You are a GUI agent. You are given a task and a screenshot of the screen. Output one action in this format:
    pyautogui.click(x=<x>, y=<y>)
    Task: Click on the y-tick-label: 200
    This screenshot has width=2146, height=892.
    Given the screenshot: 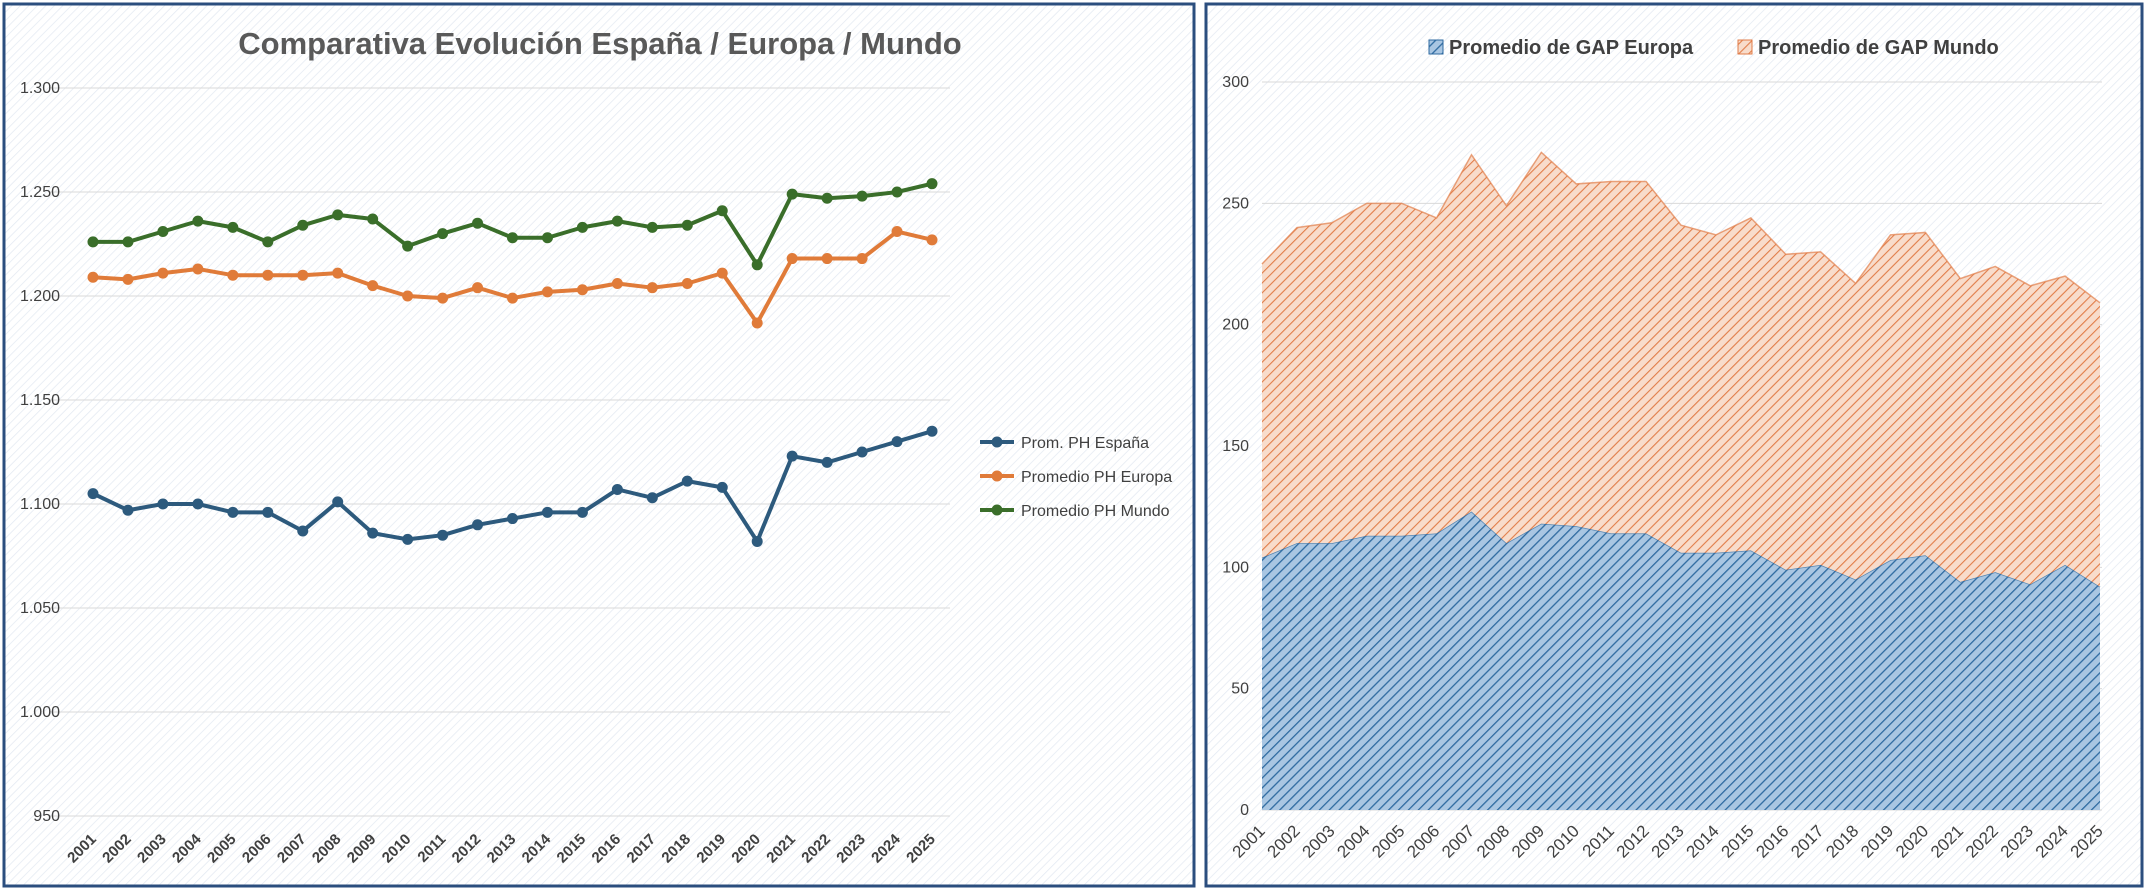 What is the action you would take?
    pyautogui.click(x=1235, y=325)
    